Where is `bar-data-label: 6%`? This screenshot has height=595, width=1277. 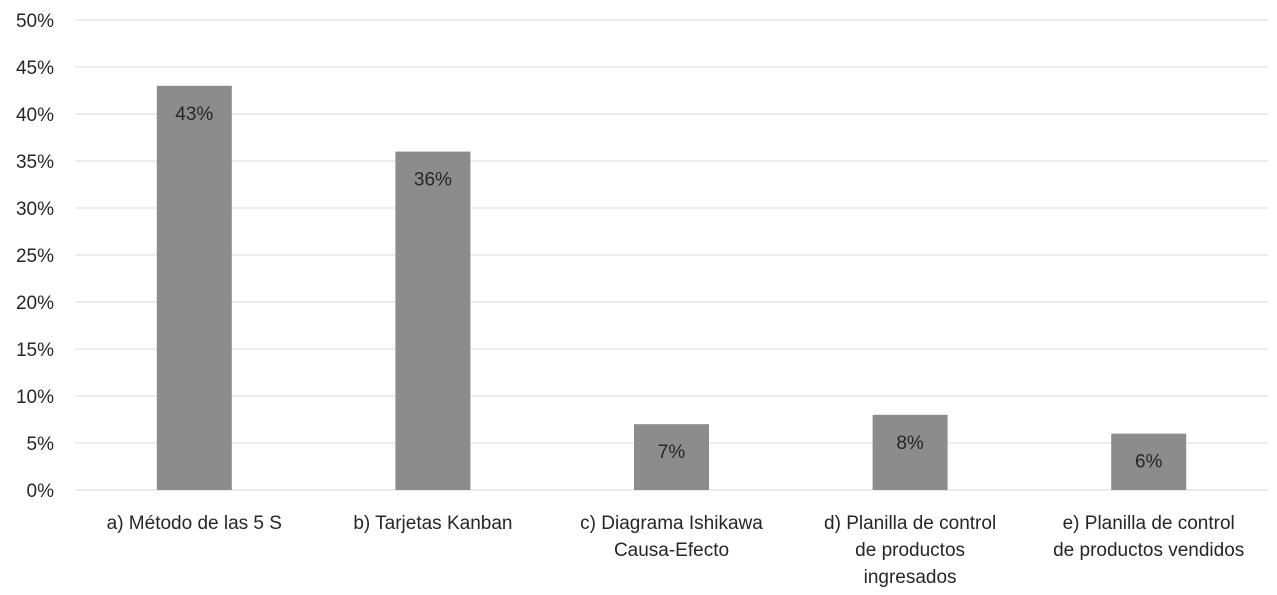
bar-data-label: 6% is located at coordinates (1149, 462).